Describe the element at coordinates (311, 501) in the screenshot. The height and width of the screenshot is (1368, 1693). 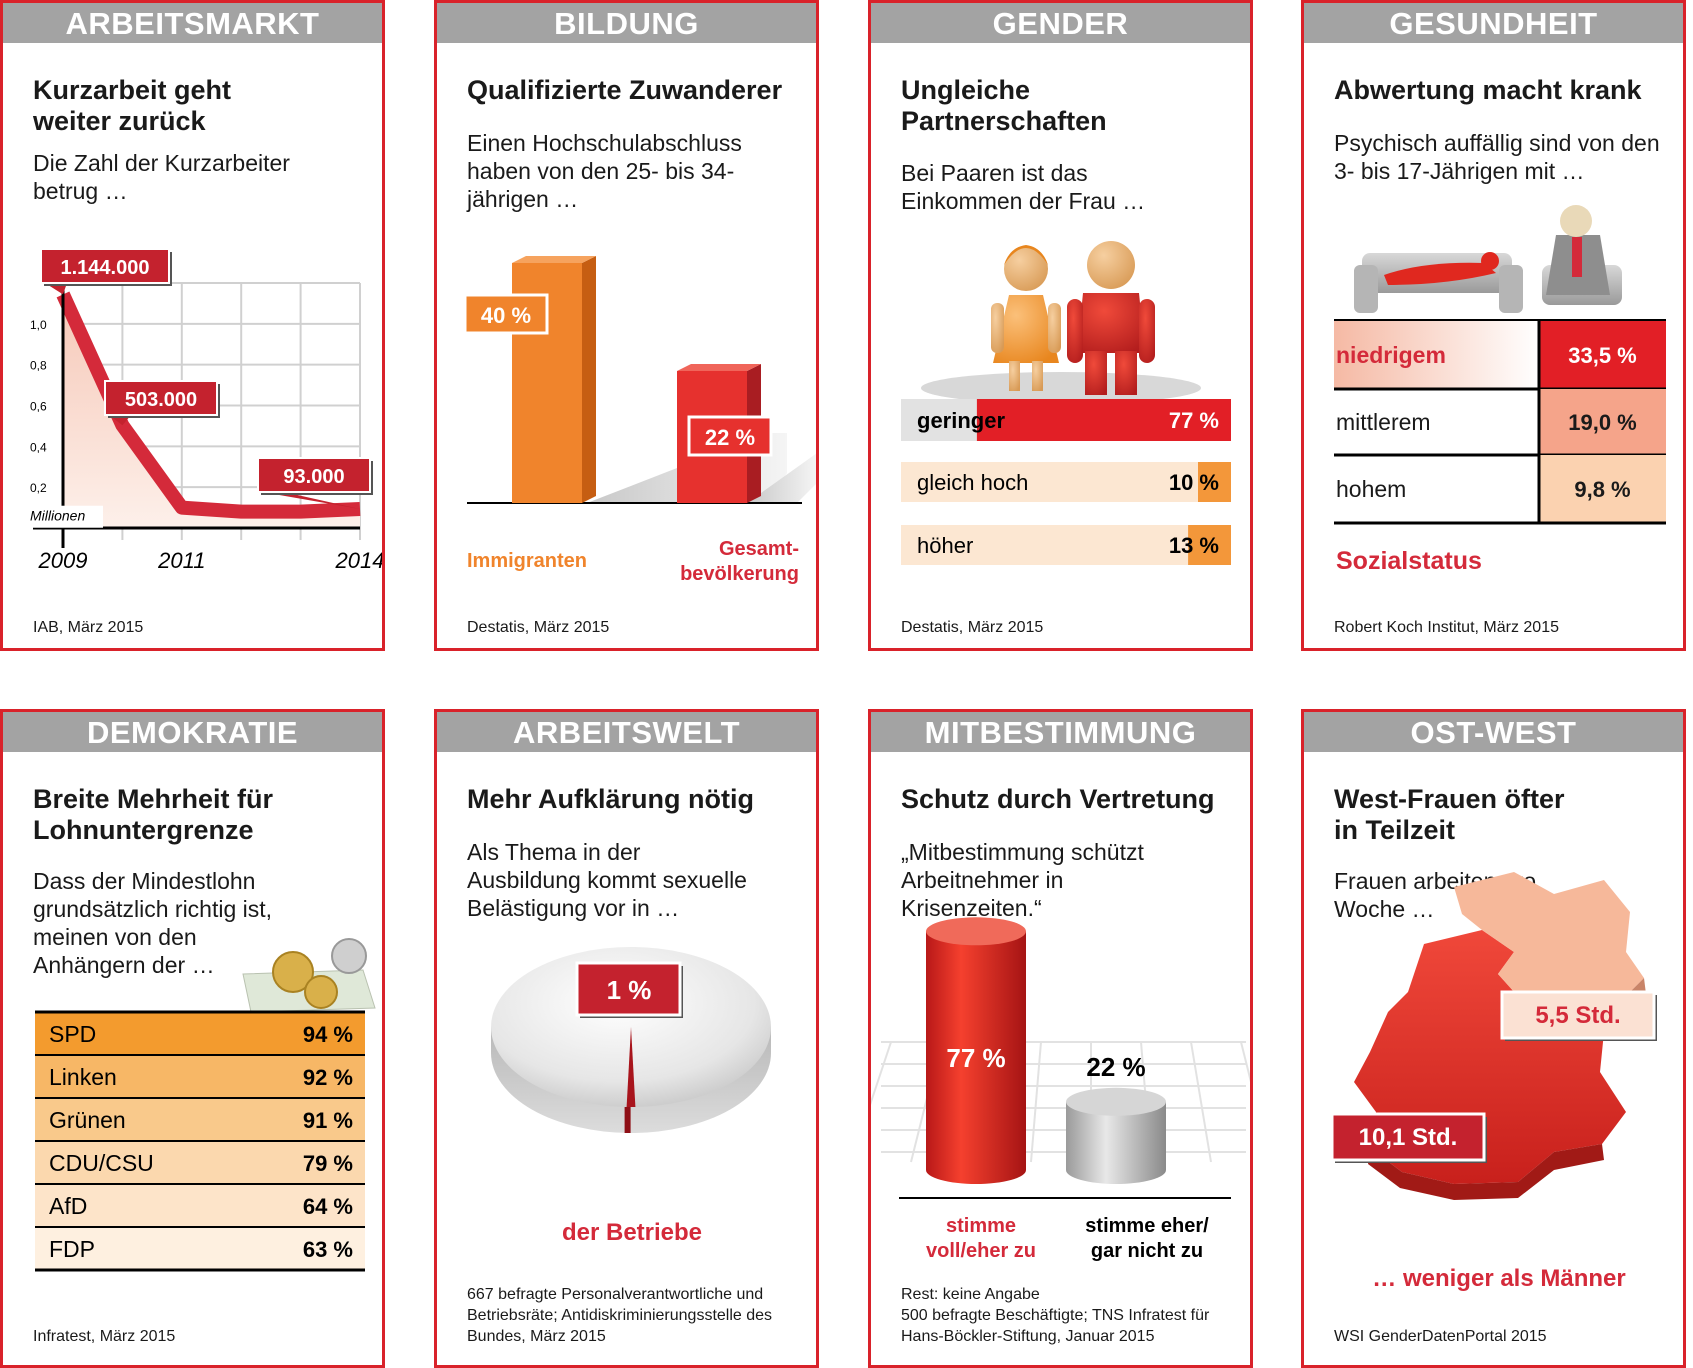
I see `callout-pointer` at that location.